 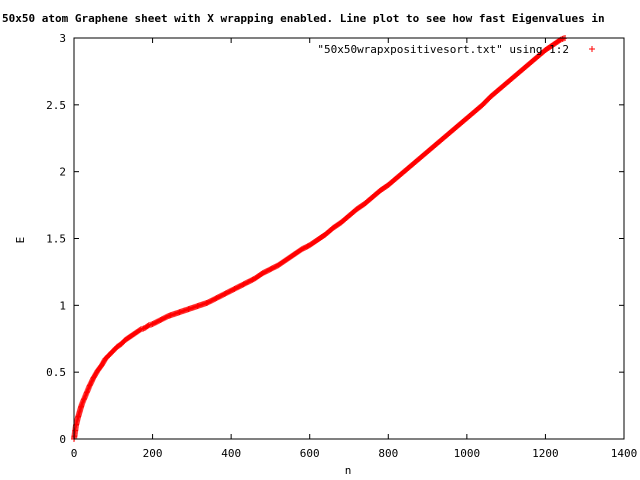 I want to click on legend: "50x50wrapxpositivesort.txt" using 1:2, so click(x=456, y=49).